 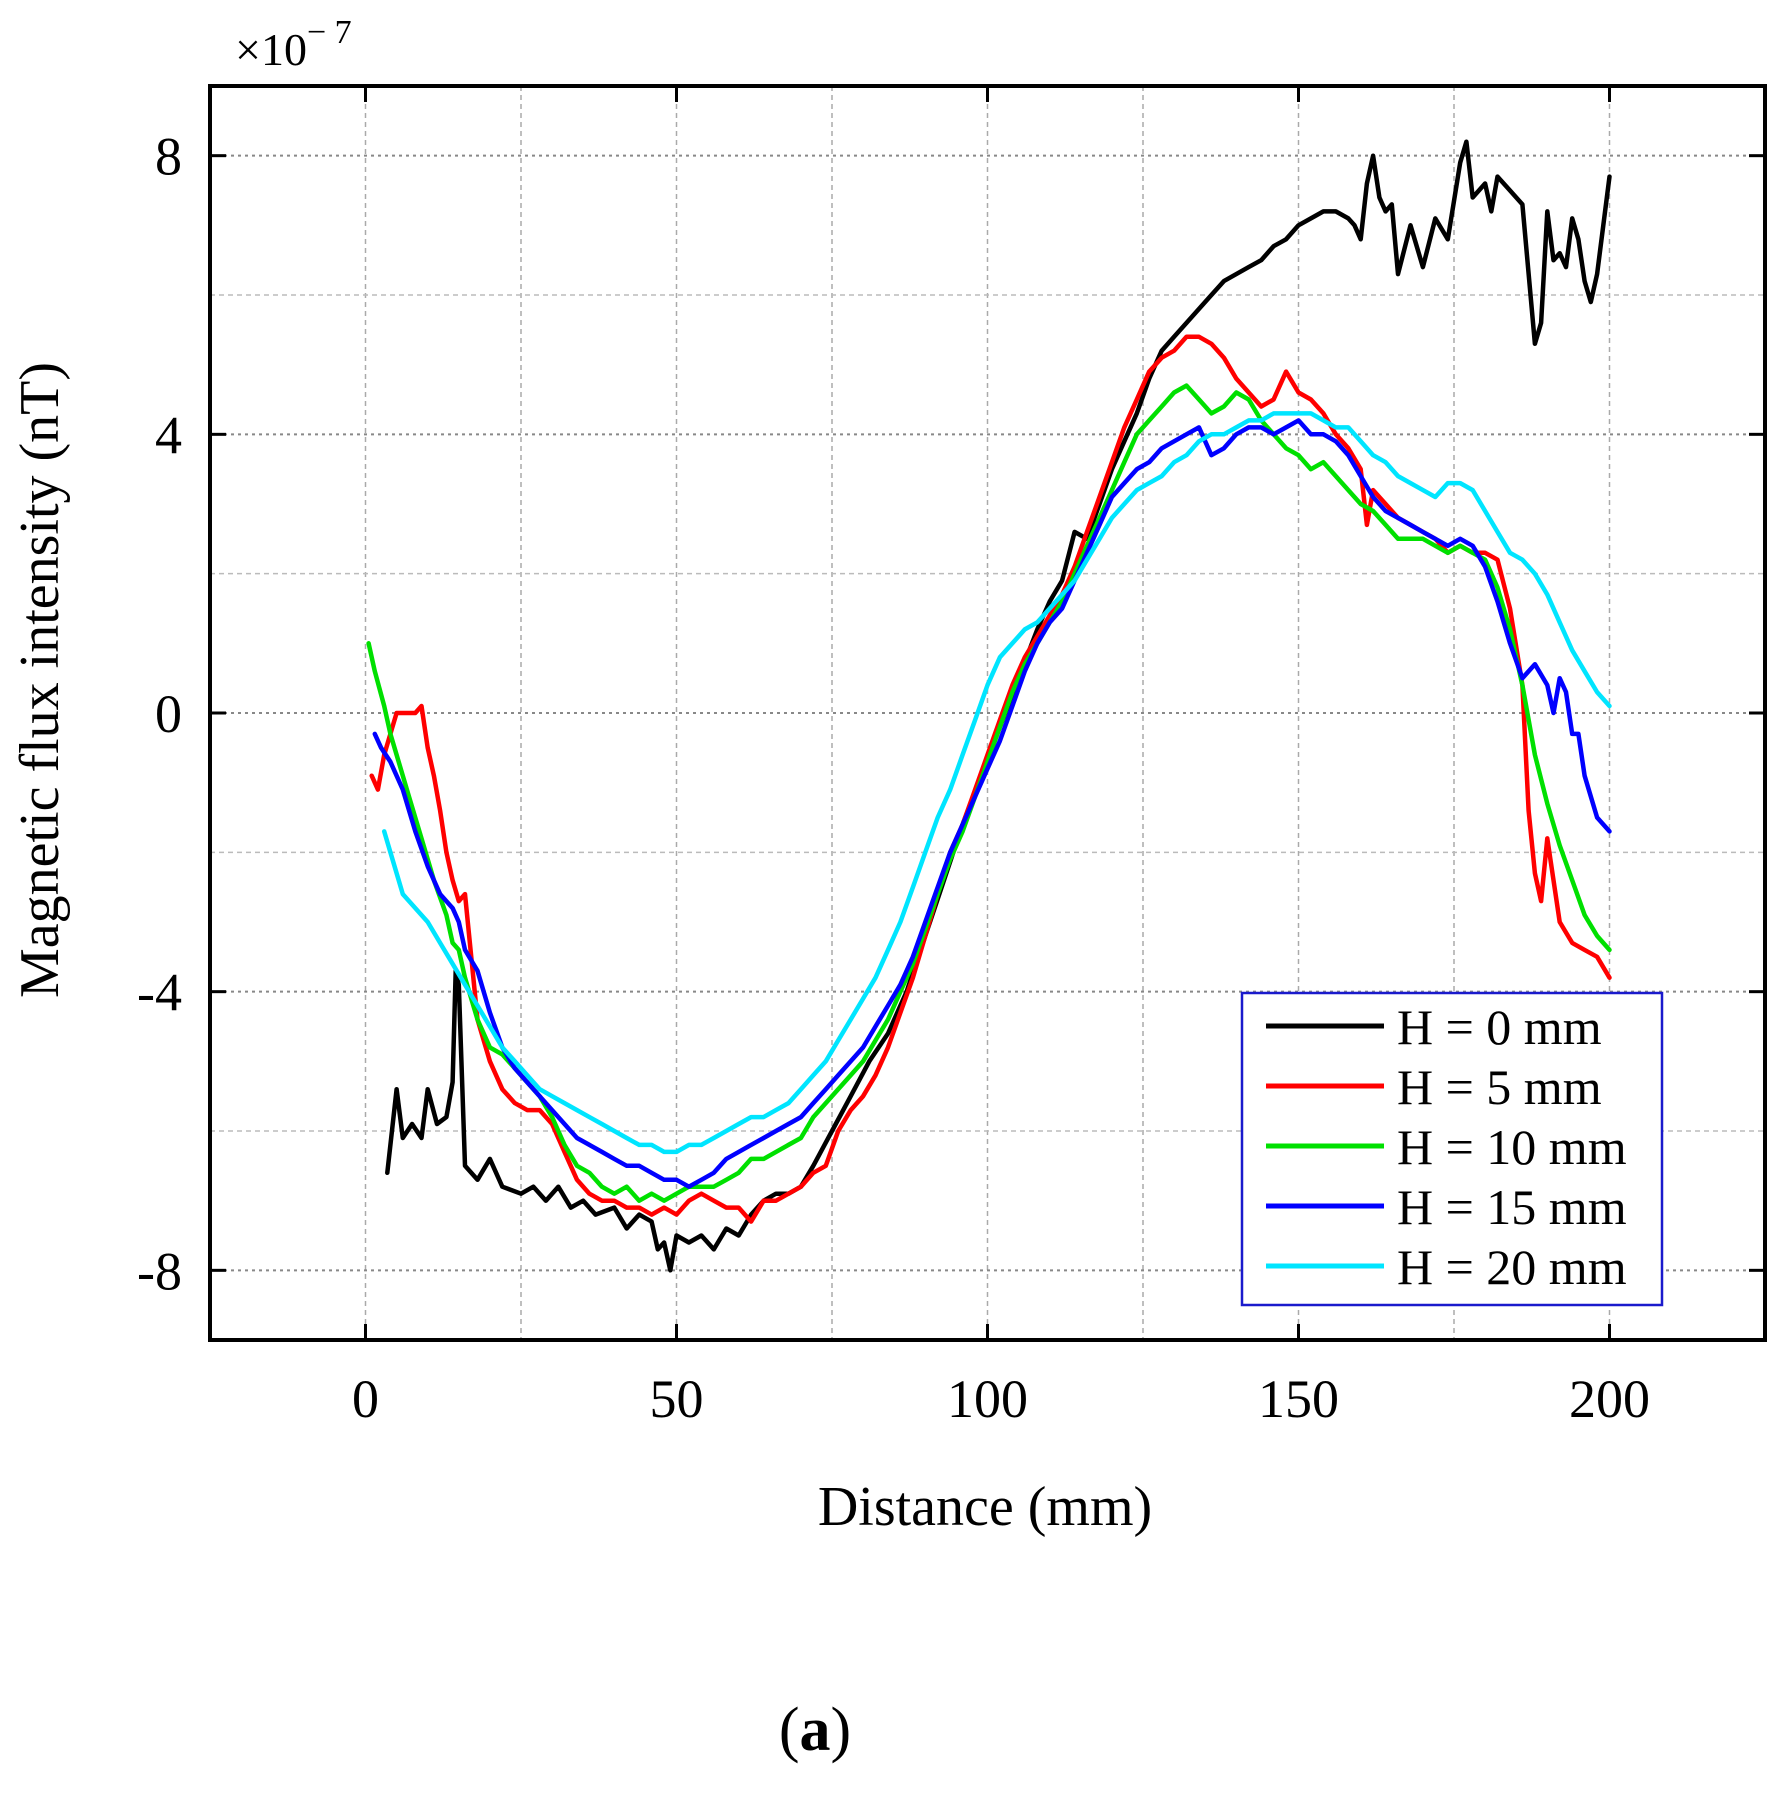 What do you see at coordinates (789, 1730) in the screenshot?
I see `caption-open-paren: (` at bounding box center [789, 1730].